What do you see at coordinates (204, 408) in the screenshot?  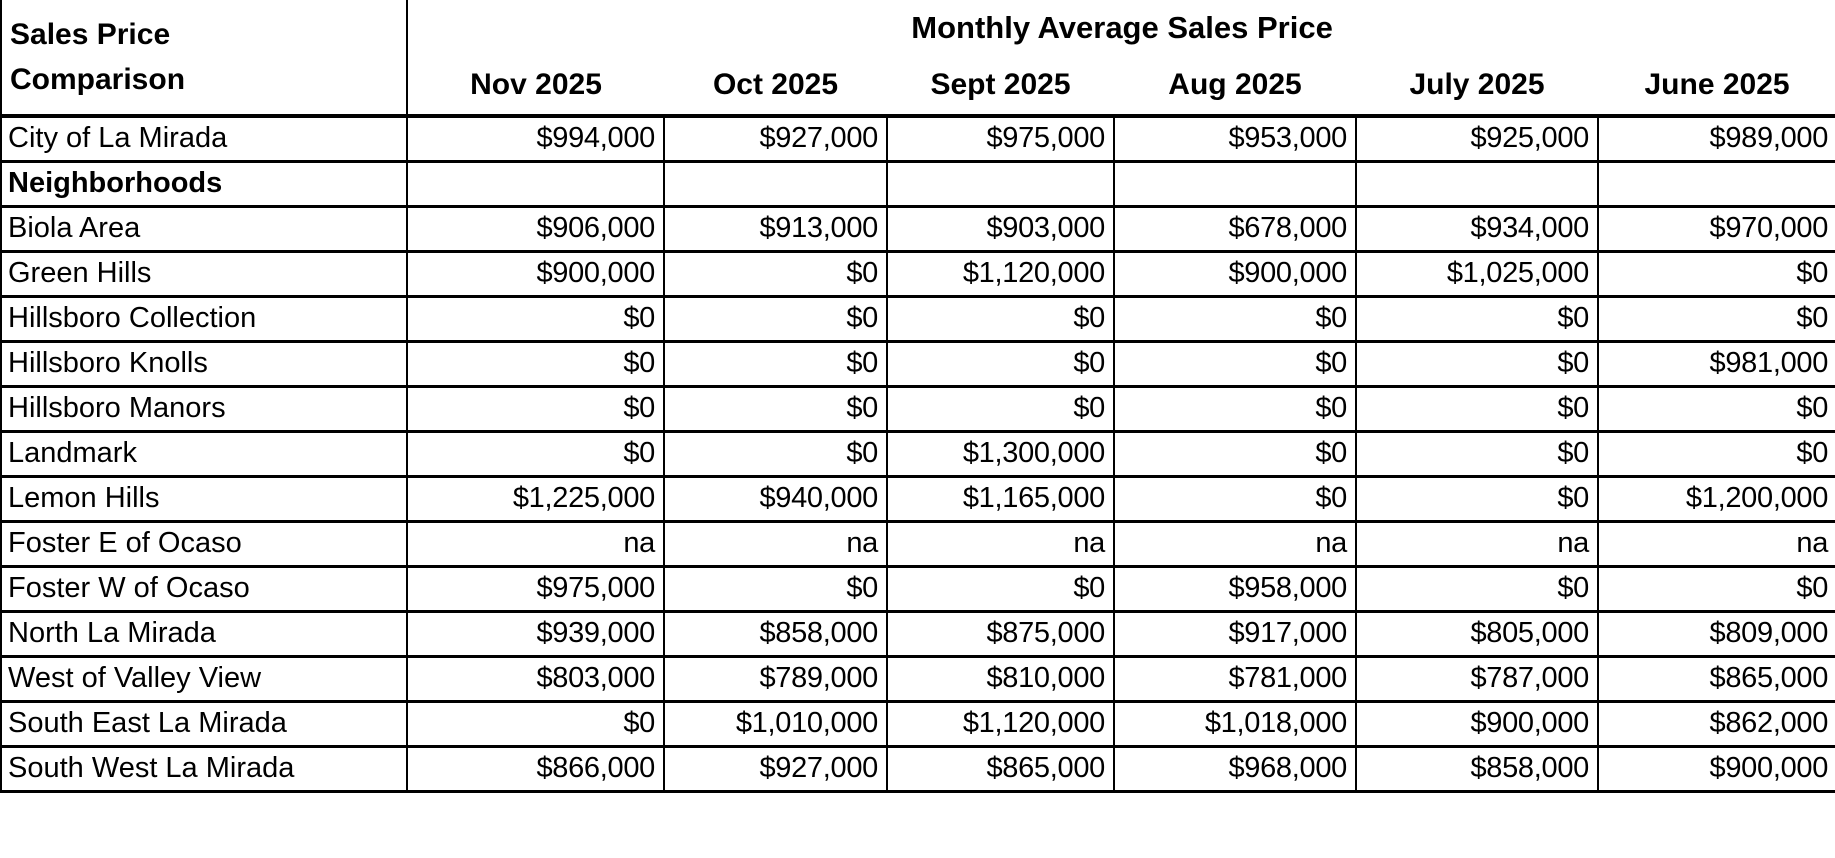 I see `row-label: Hillsboro Manors` at bounding box center [204, 408].